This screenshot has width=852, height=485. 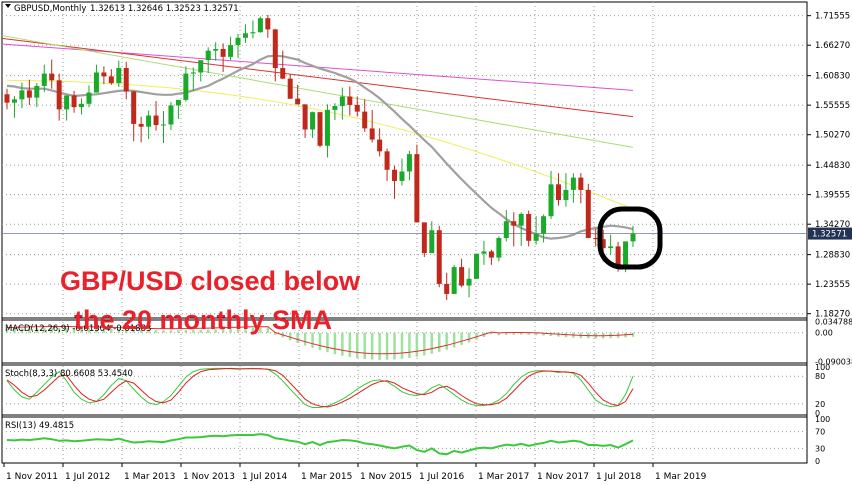 I want to click on time-label: 1 Jul 2016, so click(x=441, y=477).